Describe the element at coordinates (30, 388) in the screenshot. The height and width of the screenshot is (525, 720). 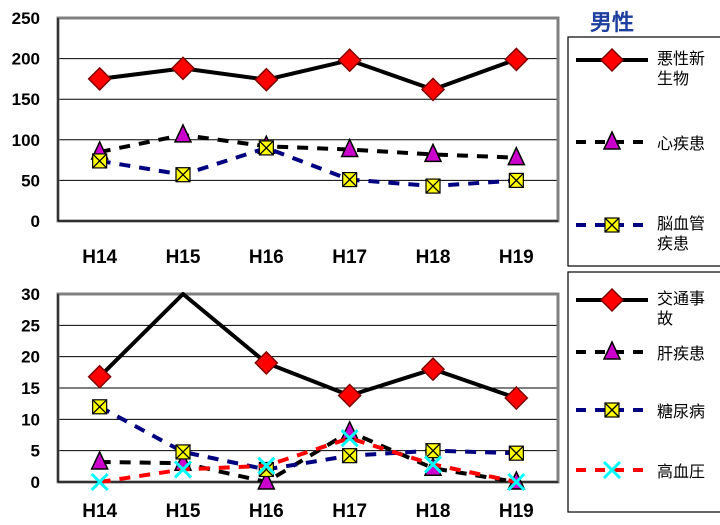
I see `y-tick-label: 15` at that location.